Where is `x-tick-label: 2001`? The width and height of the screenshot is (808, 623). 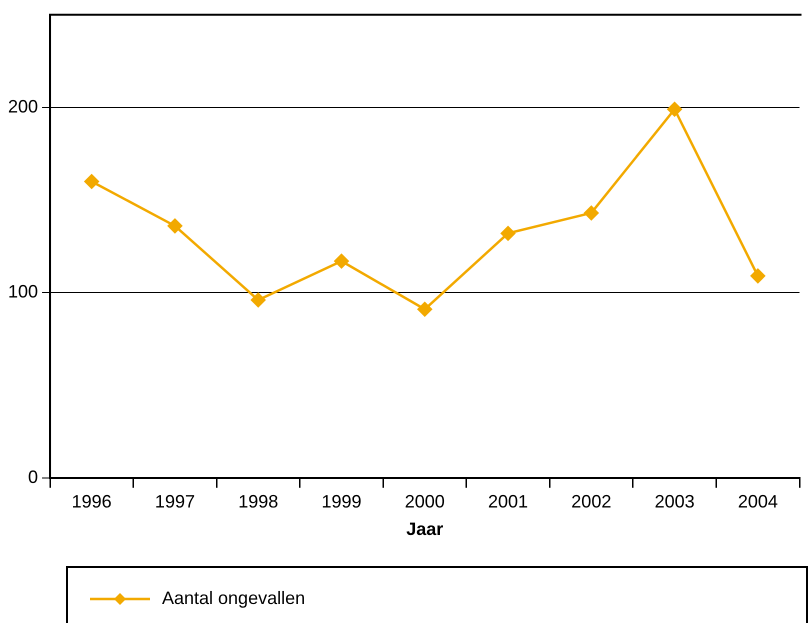
x-tick-label: 2001 is located at coordinates (508, 502).